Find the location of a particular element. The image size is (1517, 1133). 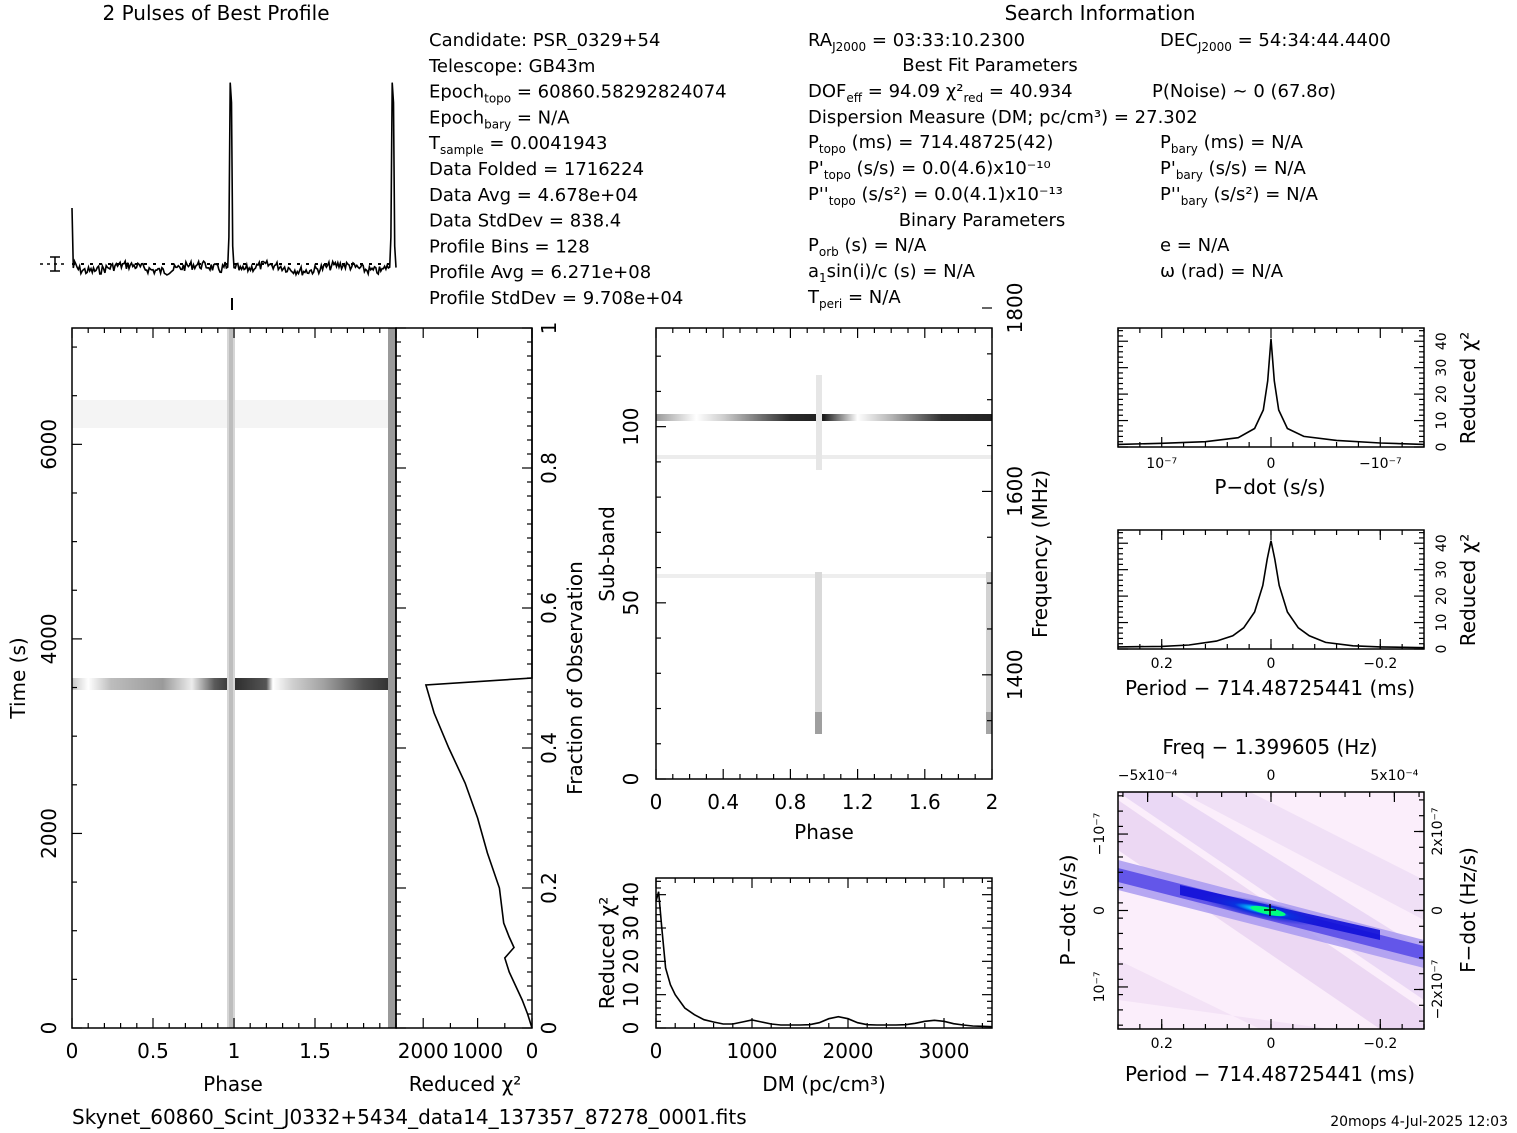

tick-label: 10⁻⁷ is located at coordinates (1100, 987).